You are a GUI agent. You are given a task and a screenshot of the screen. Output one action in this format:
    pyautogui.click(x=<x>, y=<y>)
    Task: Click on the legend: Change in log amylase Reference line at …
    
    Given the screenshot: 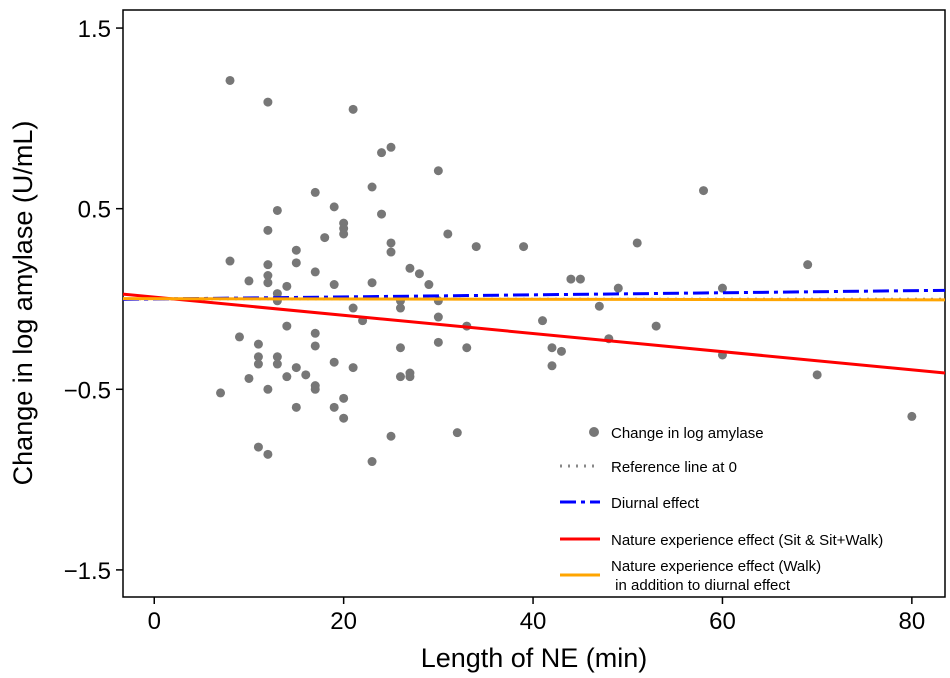 What is the action you would take?
    pyautogui.click(x=721, y=509)
    